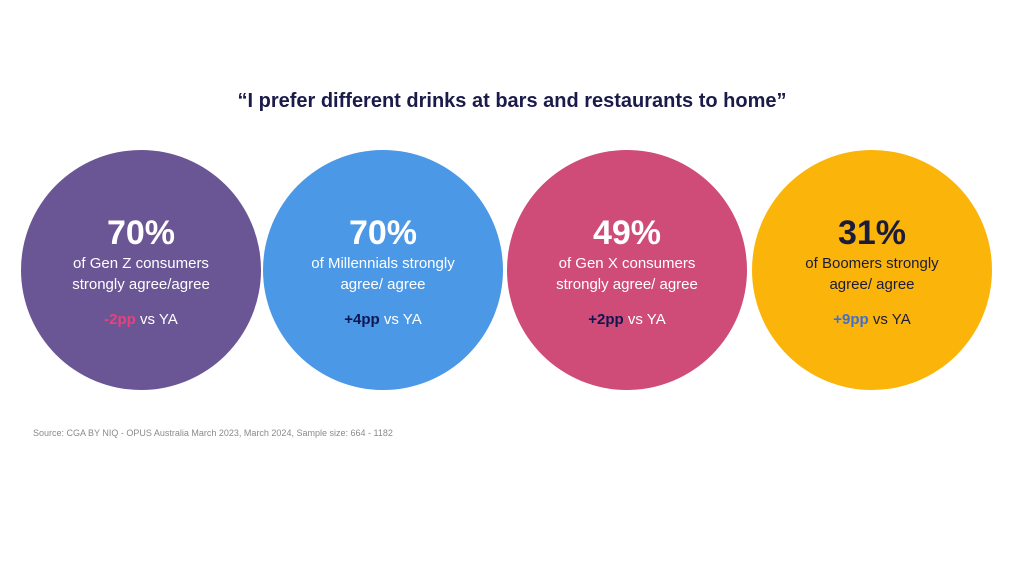  I want to click on gen-x-description: of Gen X consumers strongly agree/ agree, so click(627, 273).